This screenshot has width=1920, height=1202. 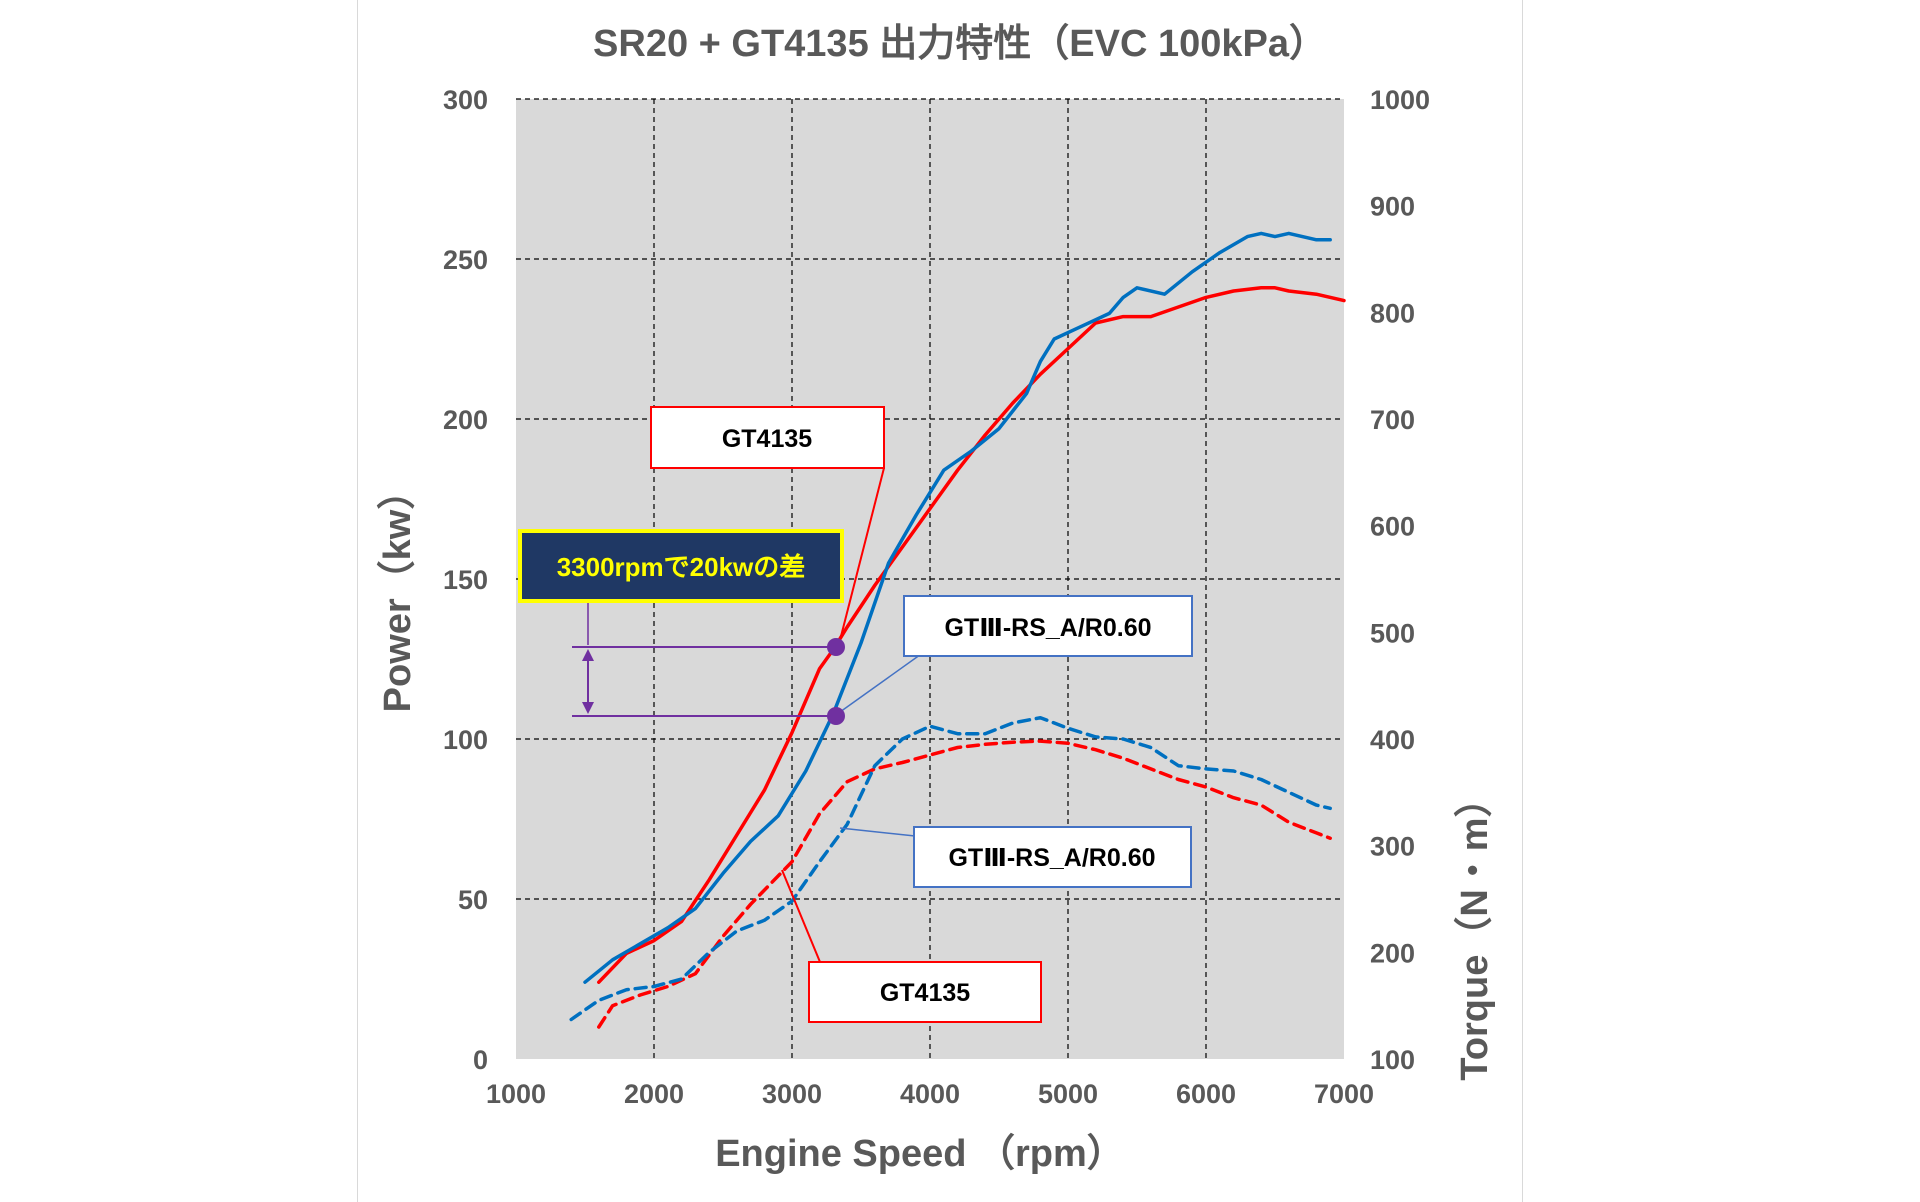 What do you see at coordinates (1206, 1094) in the screenshot?
I see `x-tick-label: 6000` at bounding box center [1206, 1094].